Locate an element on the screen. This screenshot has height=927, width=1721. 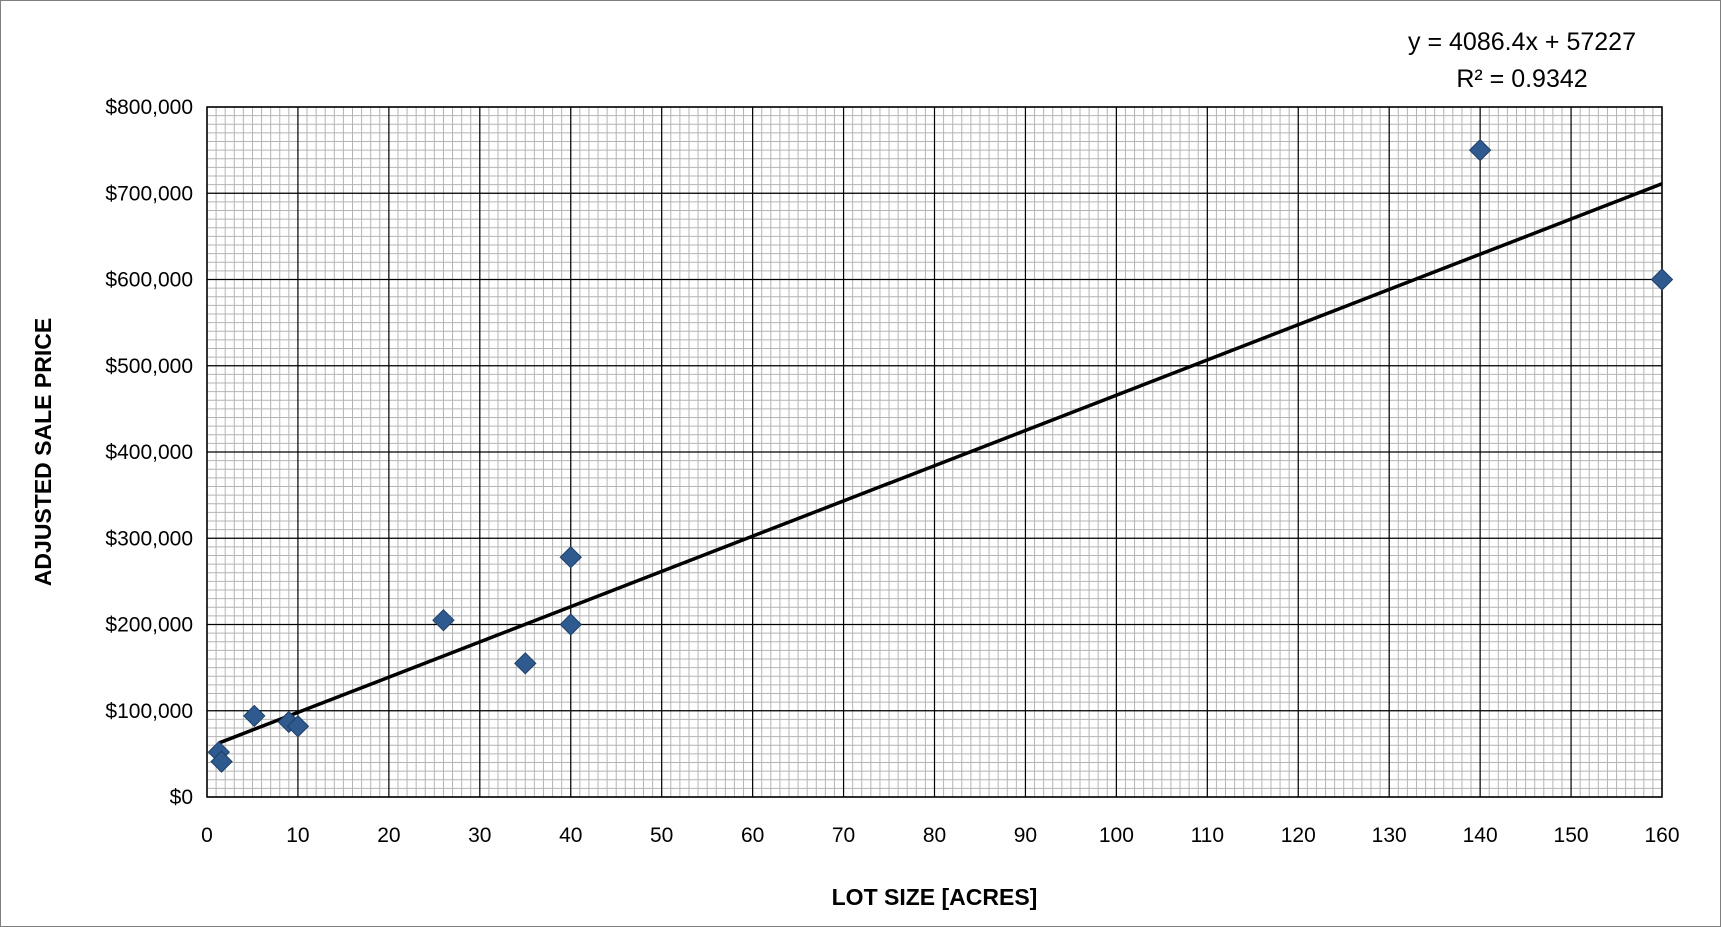
x-tick-label: 150 is located at coordinates (1571, 835).